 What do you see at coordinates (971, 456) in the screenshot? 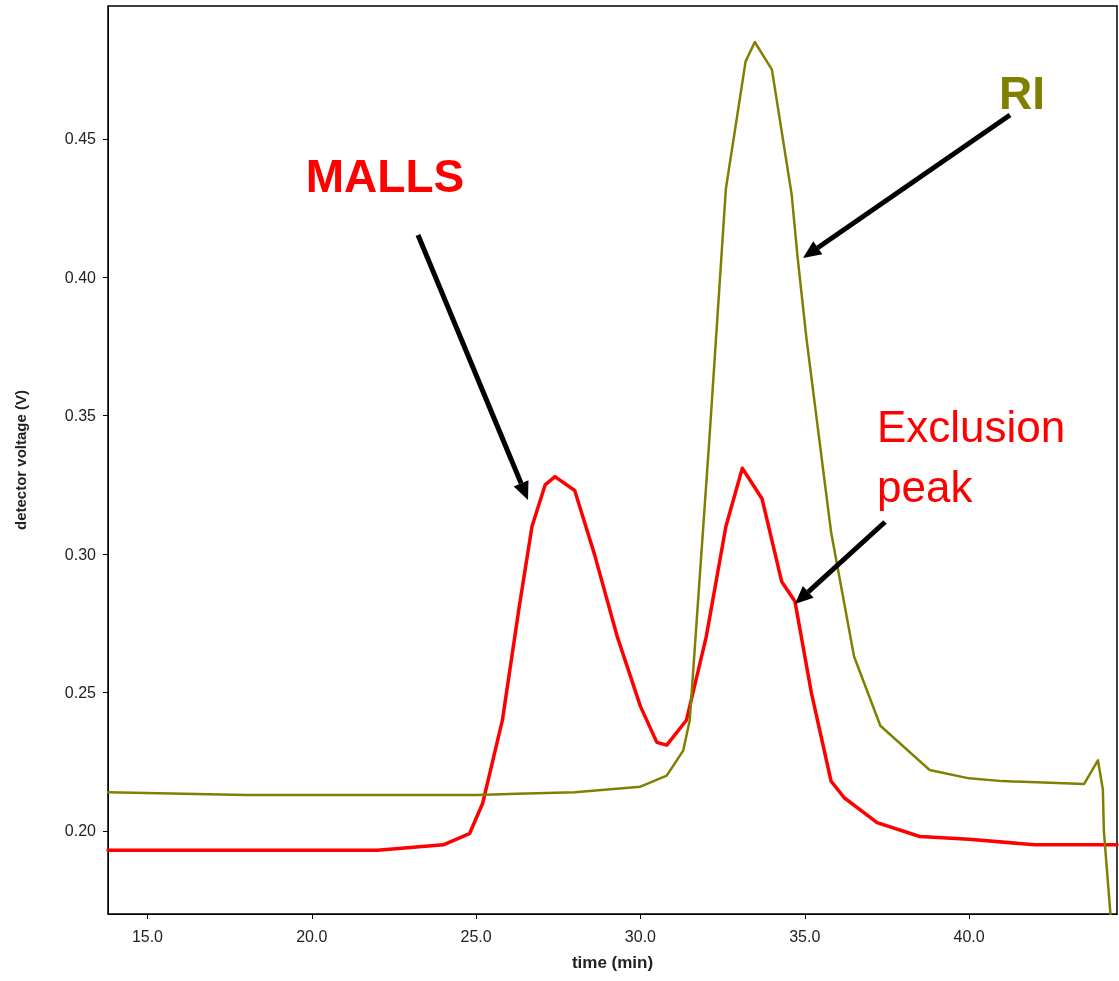
I see `annotation: Exclusion peak` at bounding box center [971, 456].